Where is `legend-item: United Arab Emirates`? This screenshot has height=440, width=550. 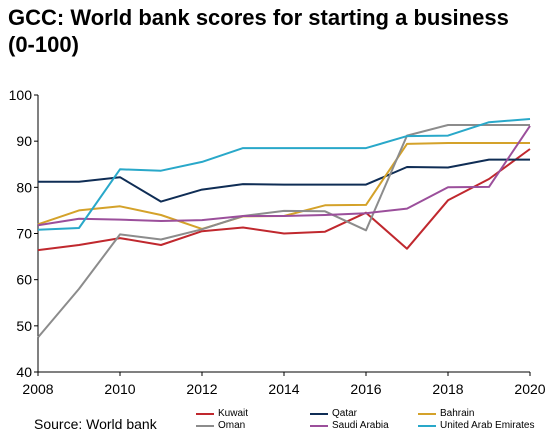
legend-item: United Arab Emirates is located at coordinates (476, 425).